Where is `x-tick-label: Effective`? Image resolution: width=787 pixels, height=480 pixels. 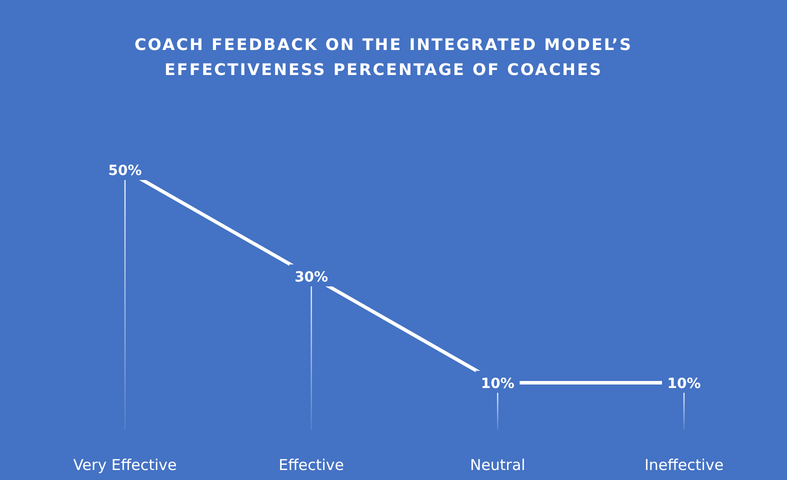 x-tick-label: Effective is located at coordinates (311, 465).